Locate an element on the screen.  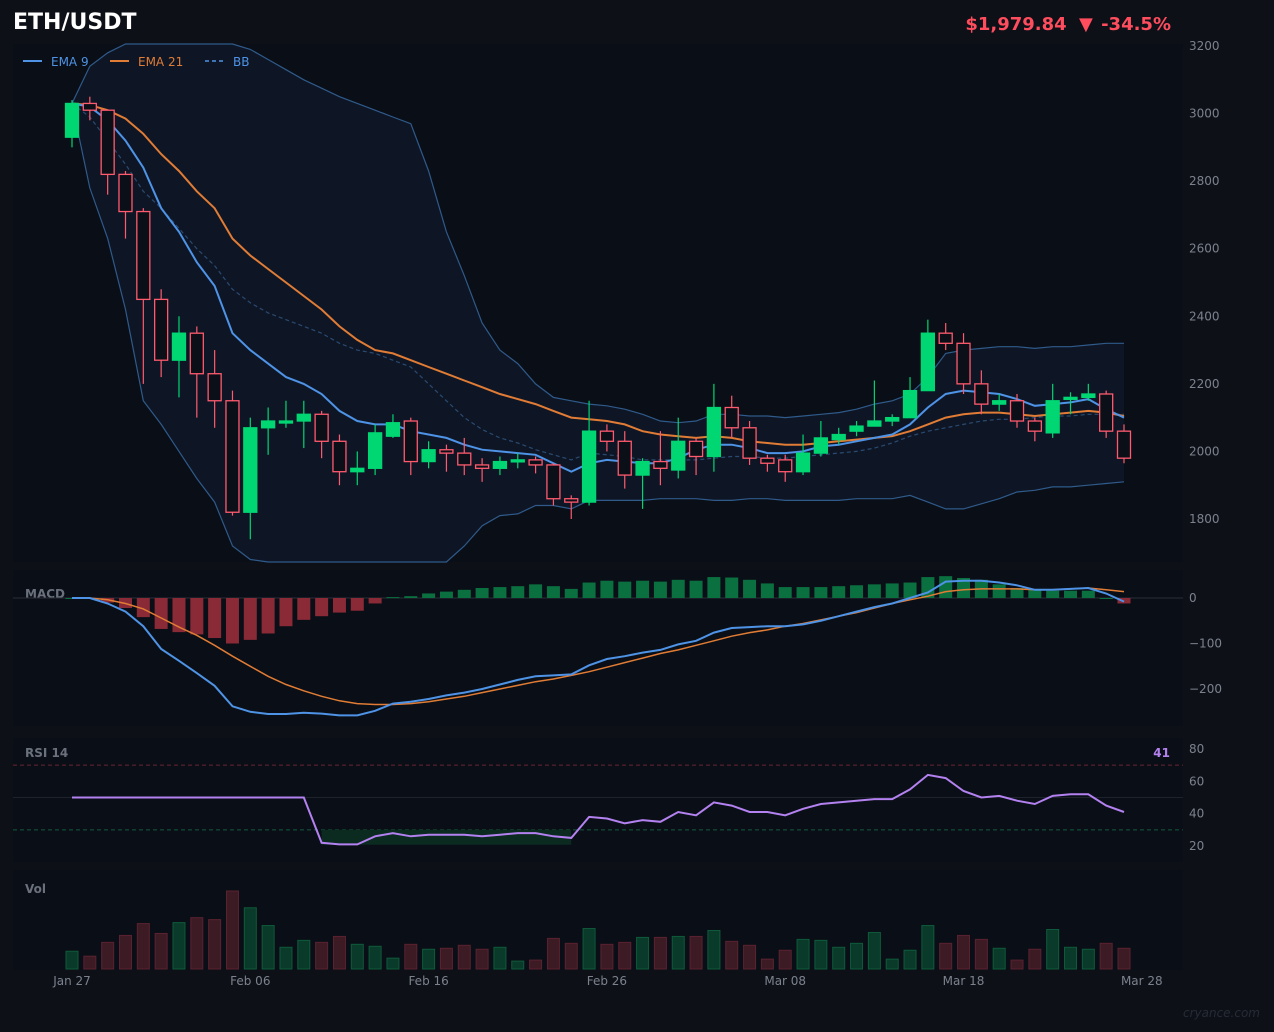
svg-text: 20 is located at coordinates (1196, 846).